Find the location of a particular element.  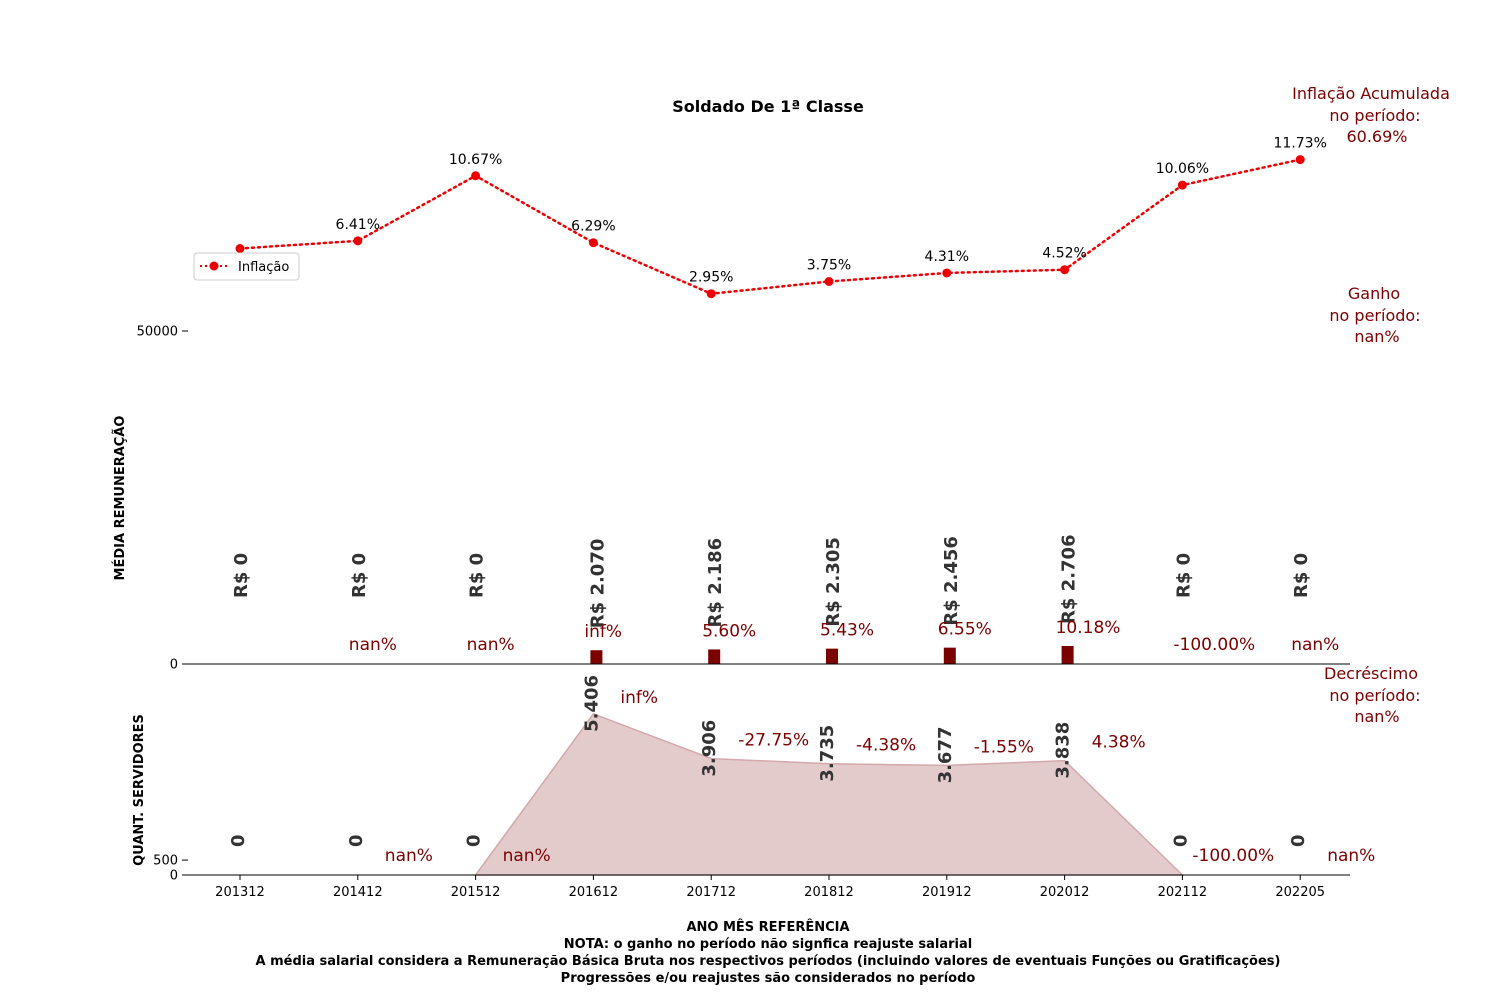

side-note-gain: Ganho no período: nan% is located at coordinates (1374, 315).